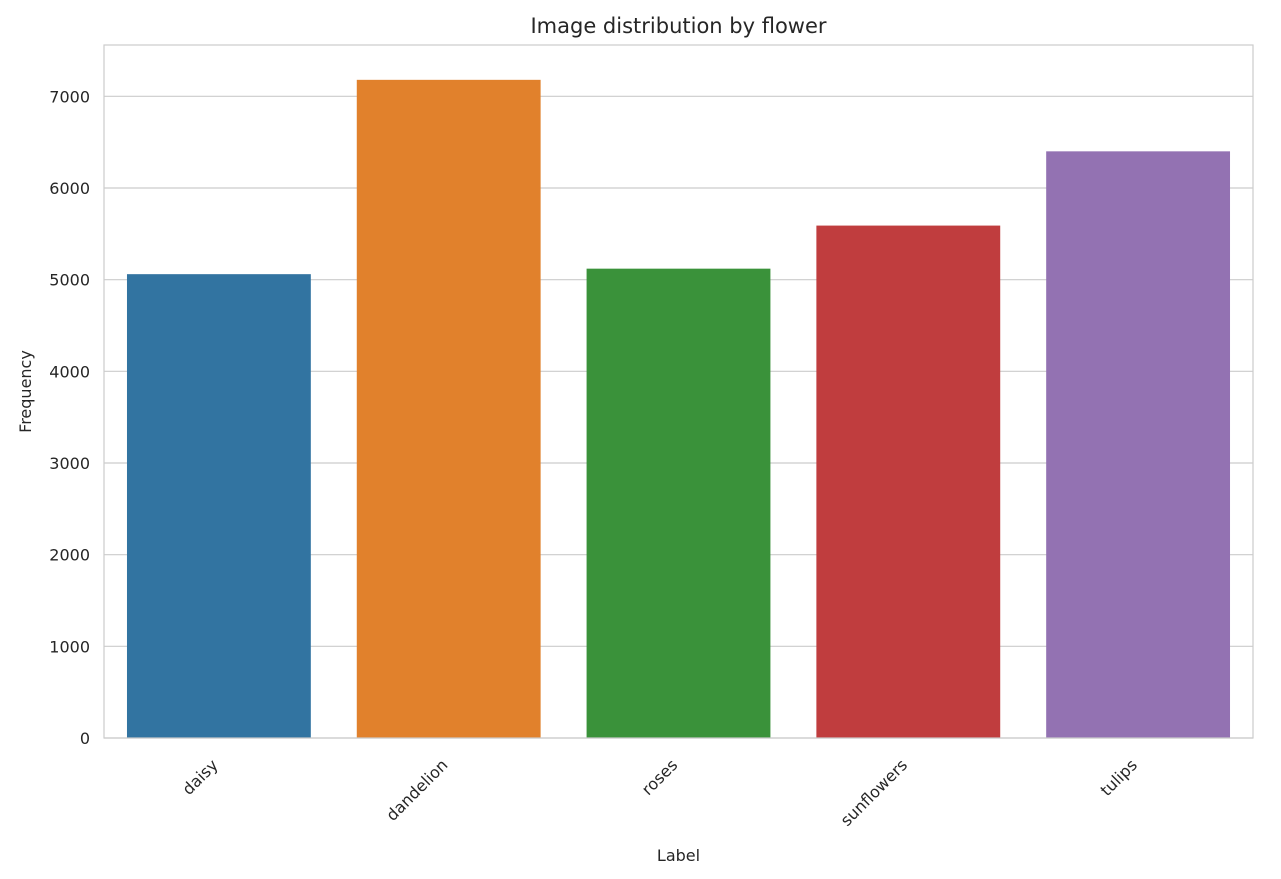 This screenshot has width=1281, height=879. Describe the element at coordinates (678, 855) in the screenshot. I see `x-axis-label: Label` at that location.